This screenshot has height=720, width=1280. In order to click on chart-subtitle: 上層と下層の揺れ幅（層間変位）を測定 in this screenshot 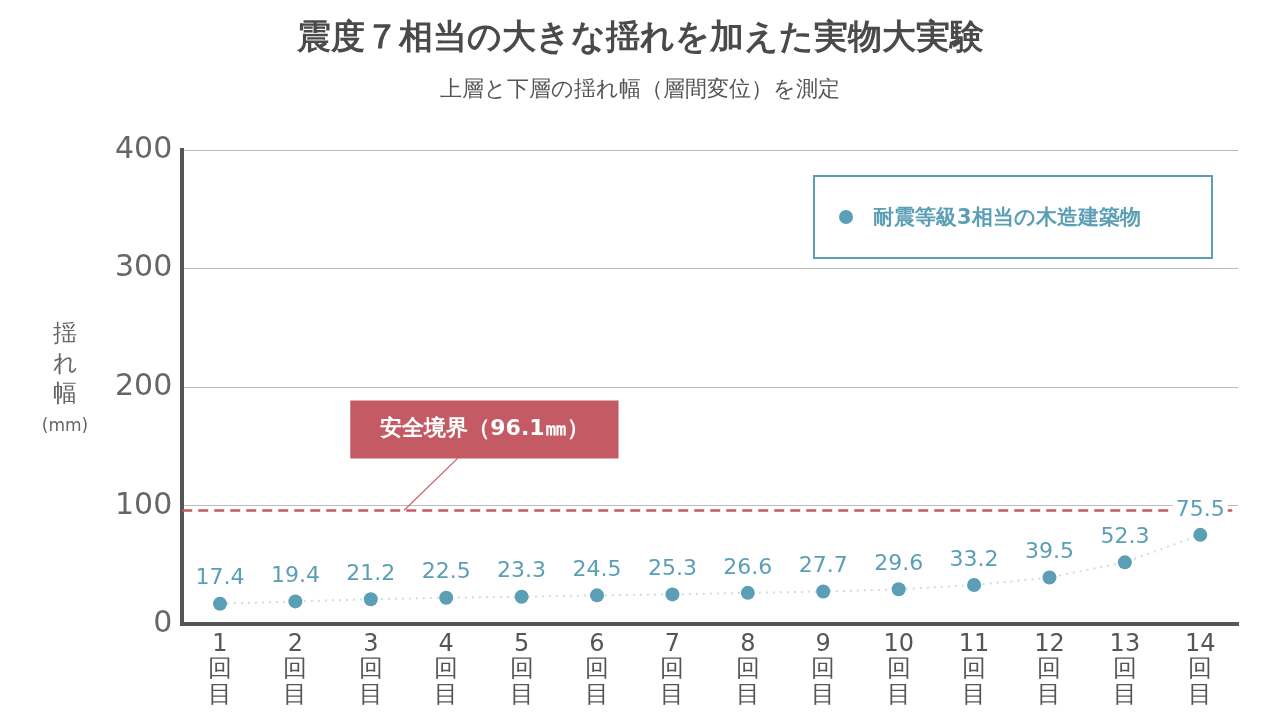, I will do `click(640, 89)`.